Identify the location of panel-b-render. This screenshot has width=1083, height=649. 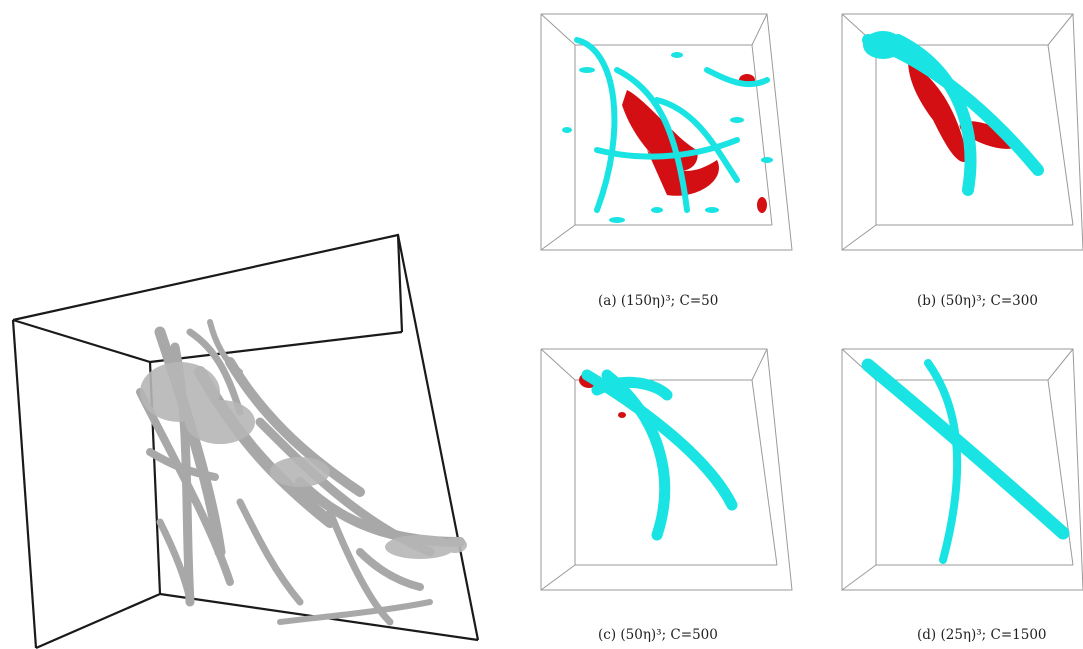
(962, 132).